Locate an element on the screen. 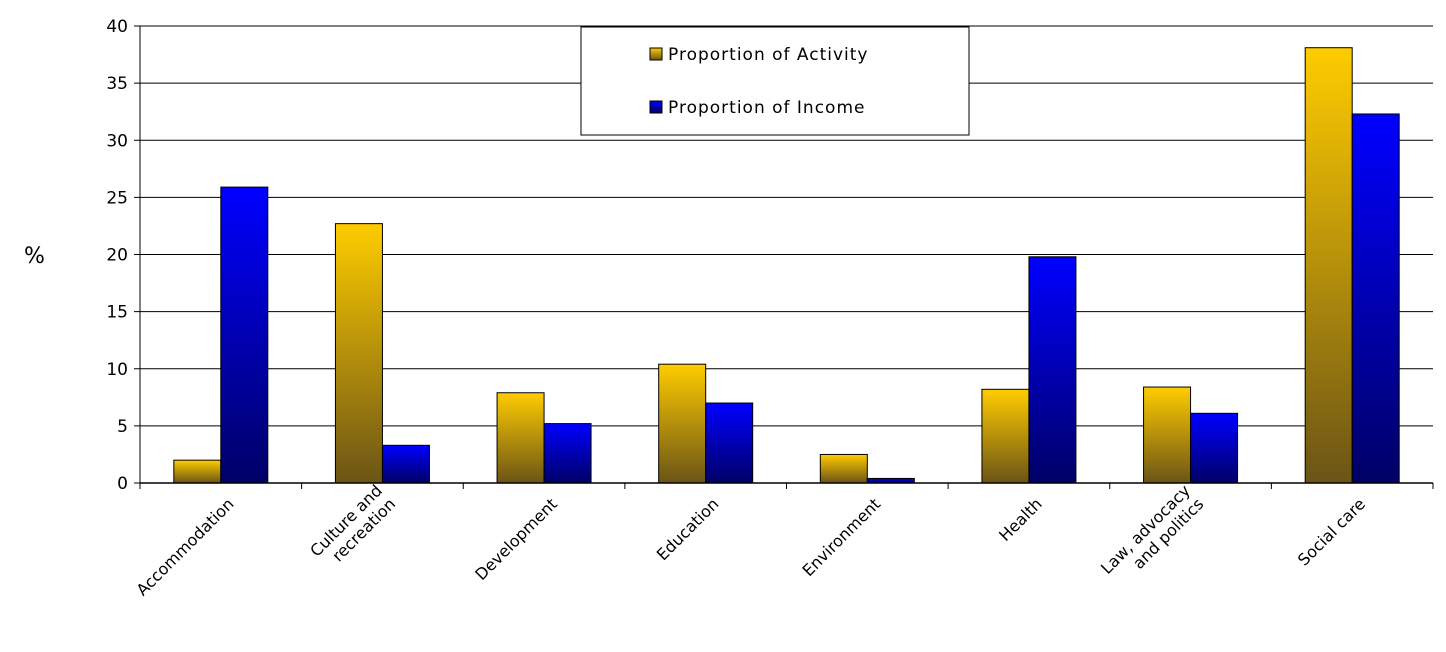 Image resolution: width=1446 pixels, height=652 pixels. x-category-label: Health is located at coordinates (1020, 519).